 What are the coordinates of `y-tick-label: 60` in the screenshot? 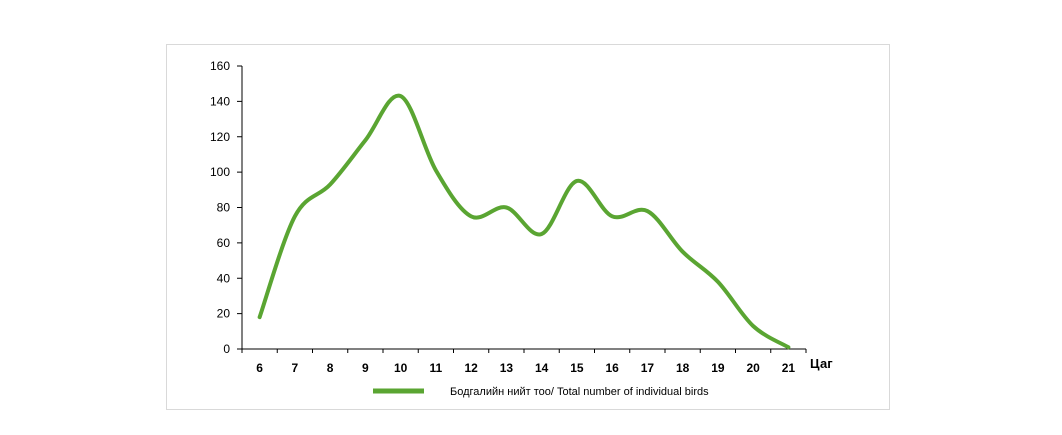 It's located at (224, 243).